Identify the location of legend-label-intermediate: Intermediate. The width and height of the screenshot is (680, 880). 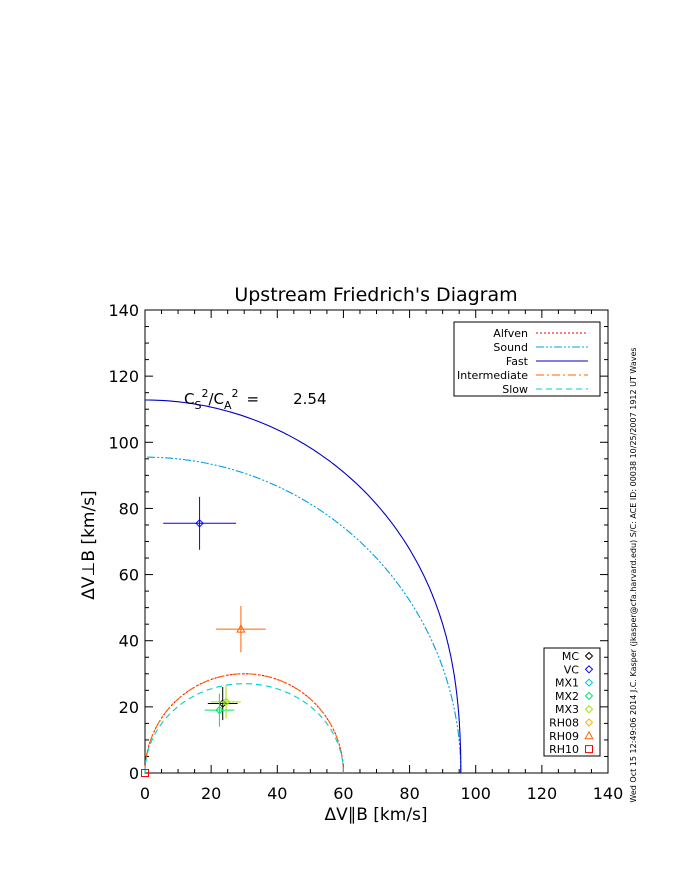
(492, 375).